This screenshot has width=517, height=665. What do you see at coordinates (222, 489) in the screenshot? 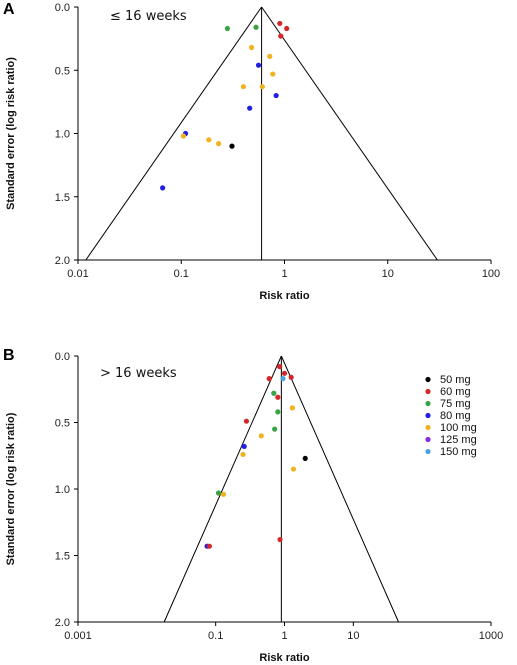
I see `panel-b-funnel-left-limit` at bounding box center [222, 489].